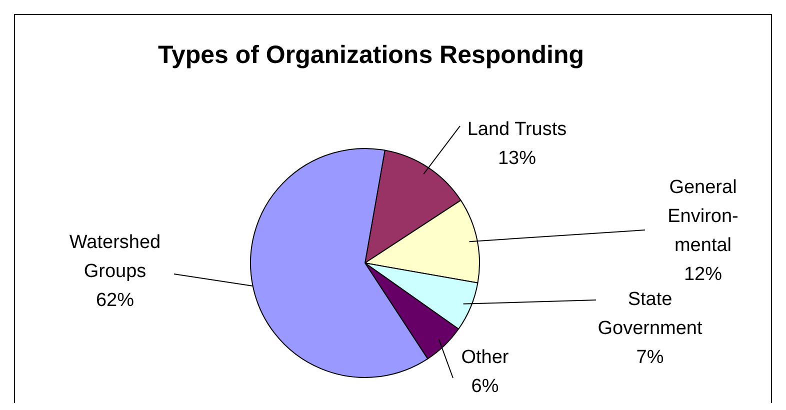 Image resolution: width=786 pixels, height=410 pixels. Describe the element at coordinates (115, 301) in the screenshot. I see `data-label: 62%` at that location.